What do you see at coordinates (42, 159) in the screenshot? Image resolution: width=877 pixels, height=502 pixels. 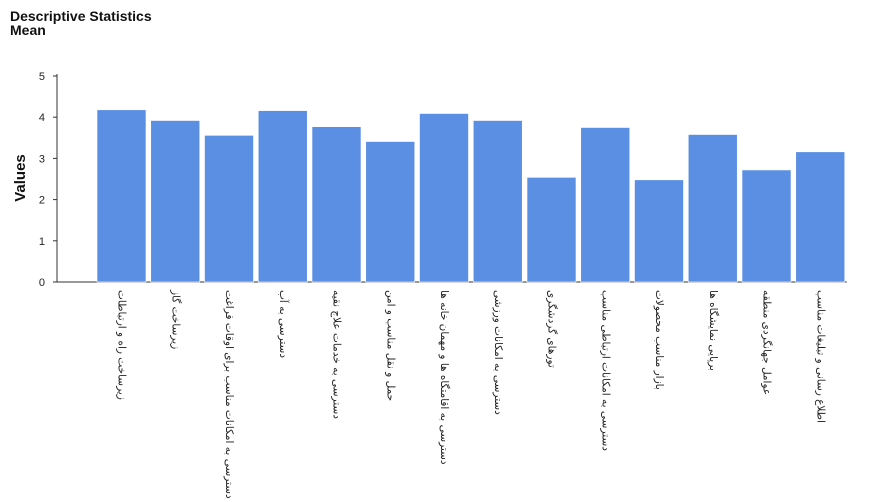 I see `y-tick-label: 3` at bounding box center [42, 159].